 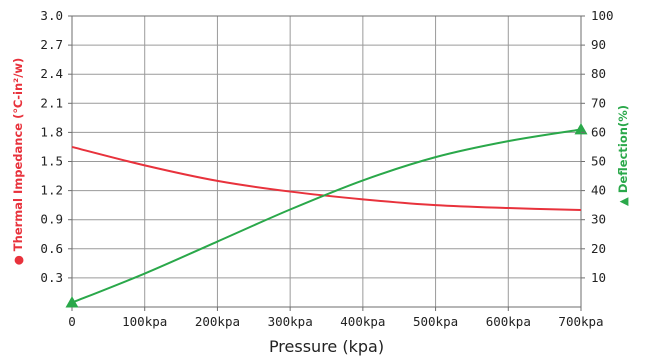 I want to click on right-tick-label: 50, so click(x=598, y=161).